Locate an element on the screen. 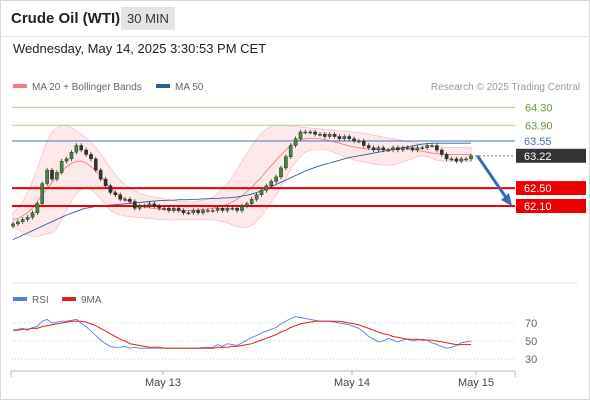  x-axis: May 13 May 14 May 15 is located at coordinates (263, 379).